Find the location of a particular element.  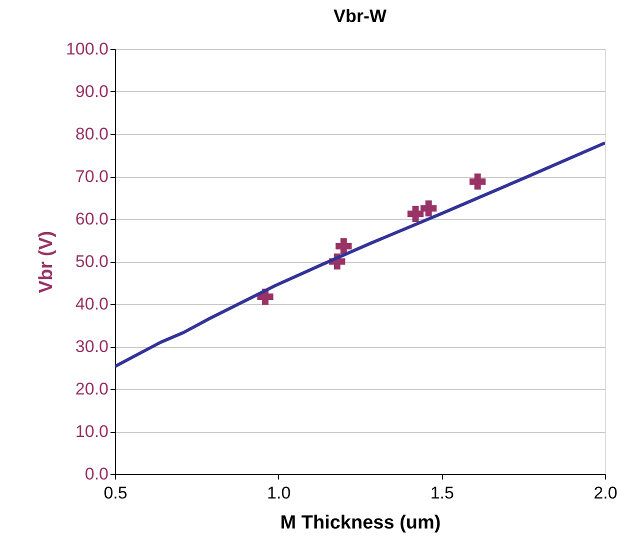

x-tick-label: 0.5 is located at coordinates (116, 493).